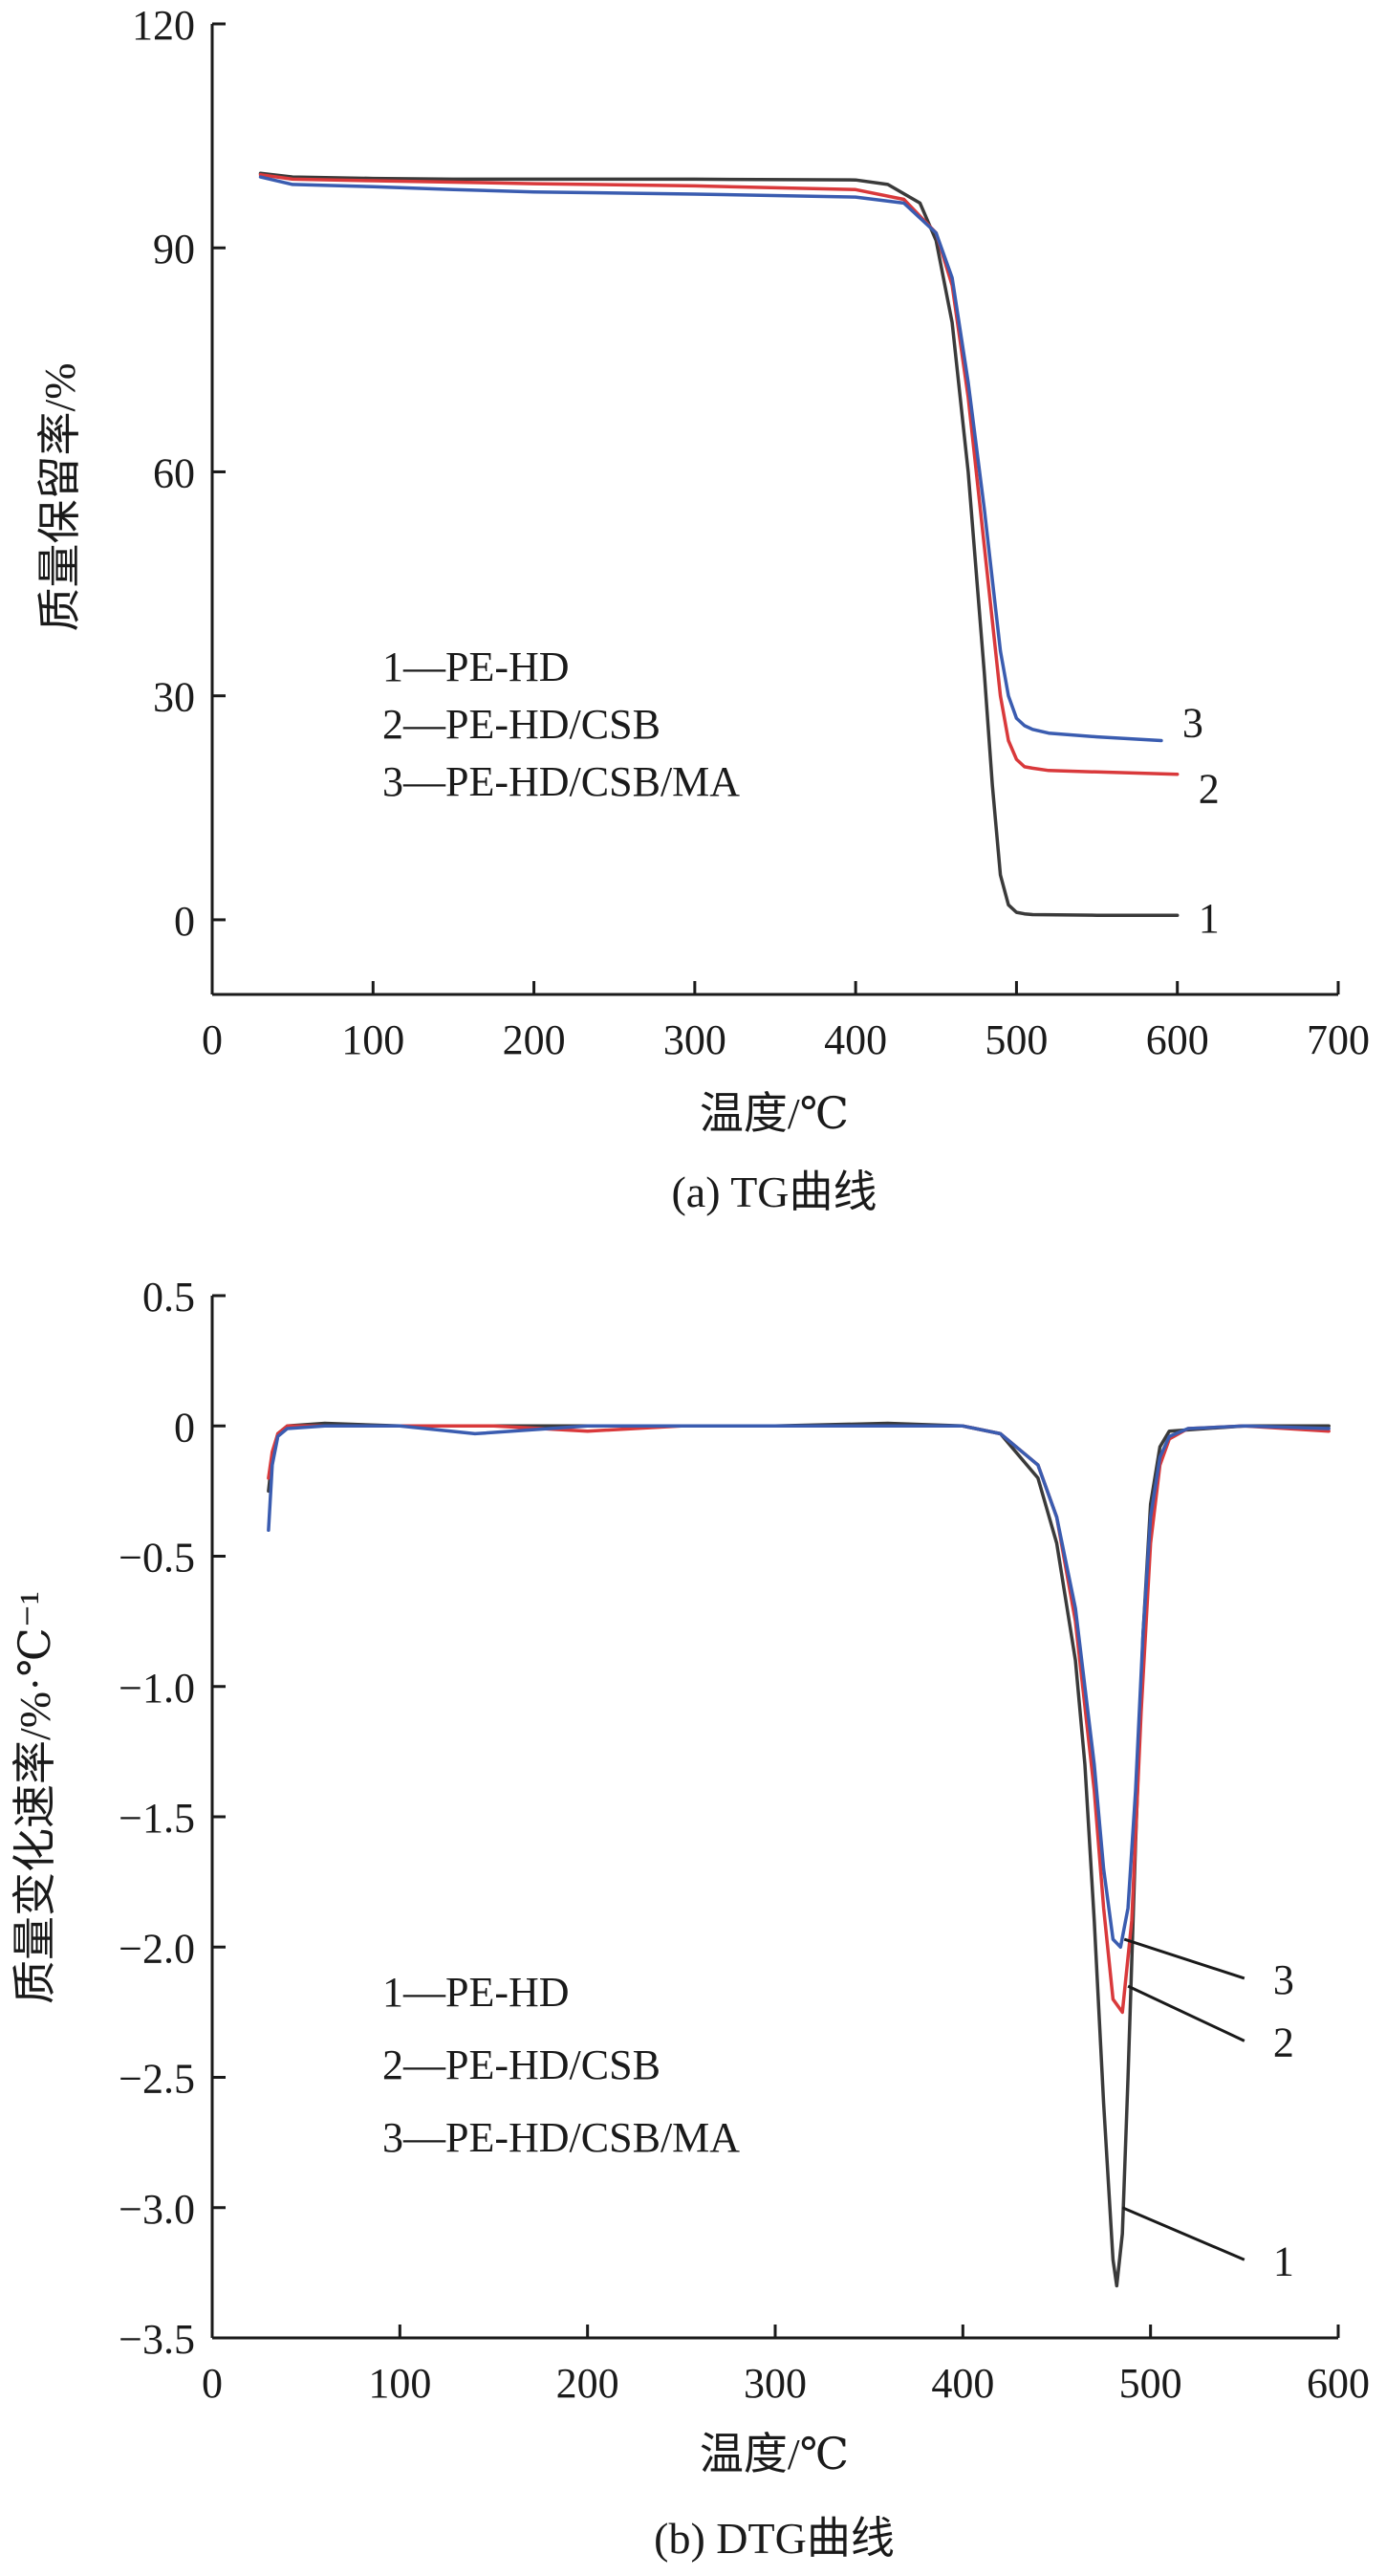 The width and height of the screenshot is (1386, 2576). What do you see at coordinates (1192, 723) in the screenshot?
I see `tg-series-label-3: 3` at bounding box center [1192, 723].